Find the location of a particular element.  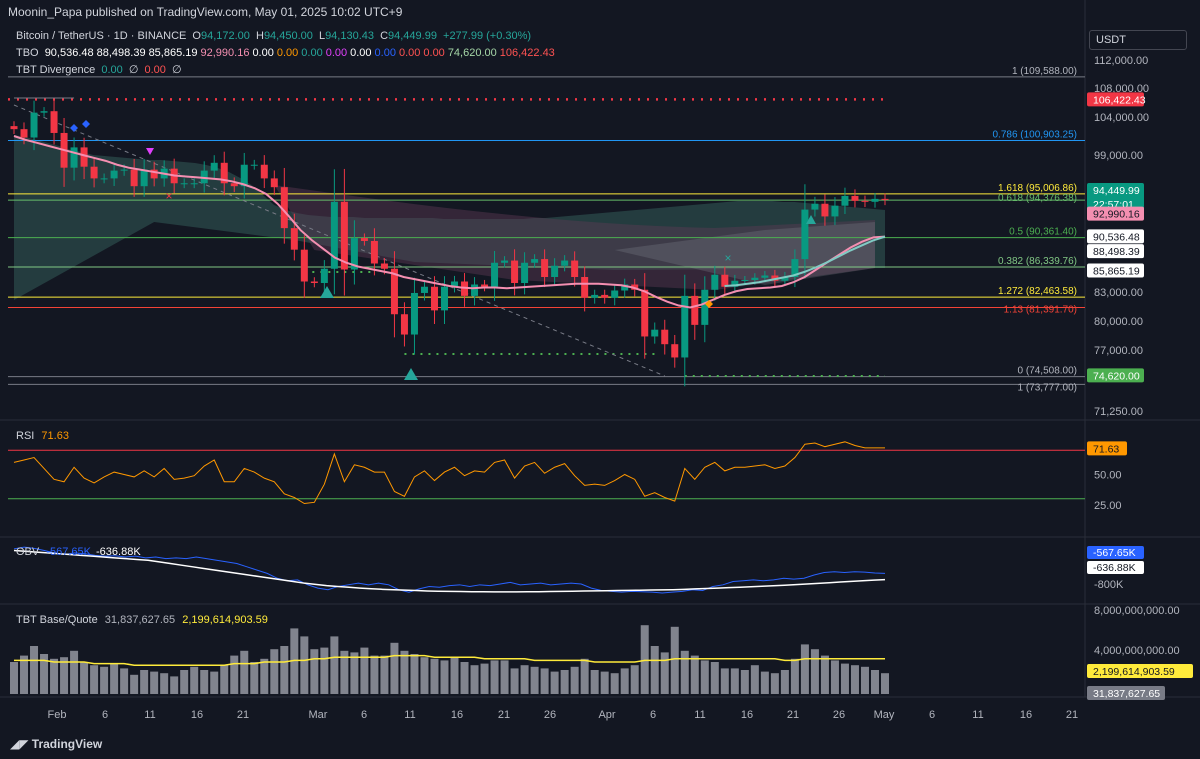

rsi-value: 71.63 is located at coordinates (55, 436).